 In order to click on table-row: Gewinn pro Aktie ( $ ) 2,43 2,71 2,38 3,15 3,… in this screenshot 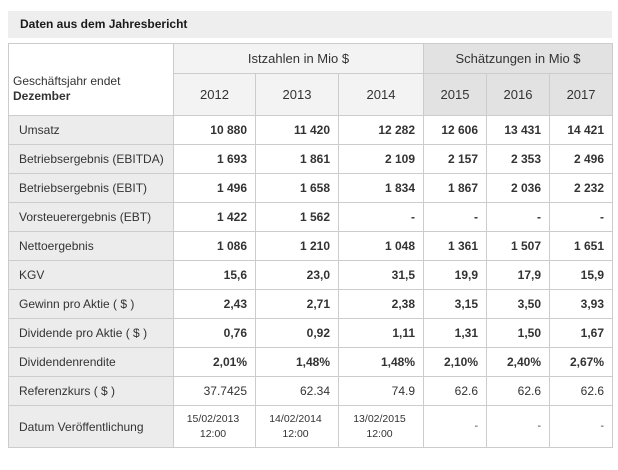, I will do `click(311, 304)`.